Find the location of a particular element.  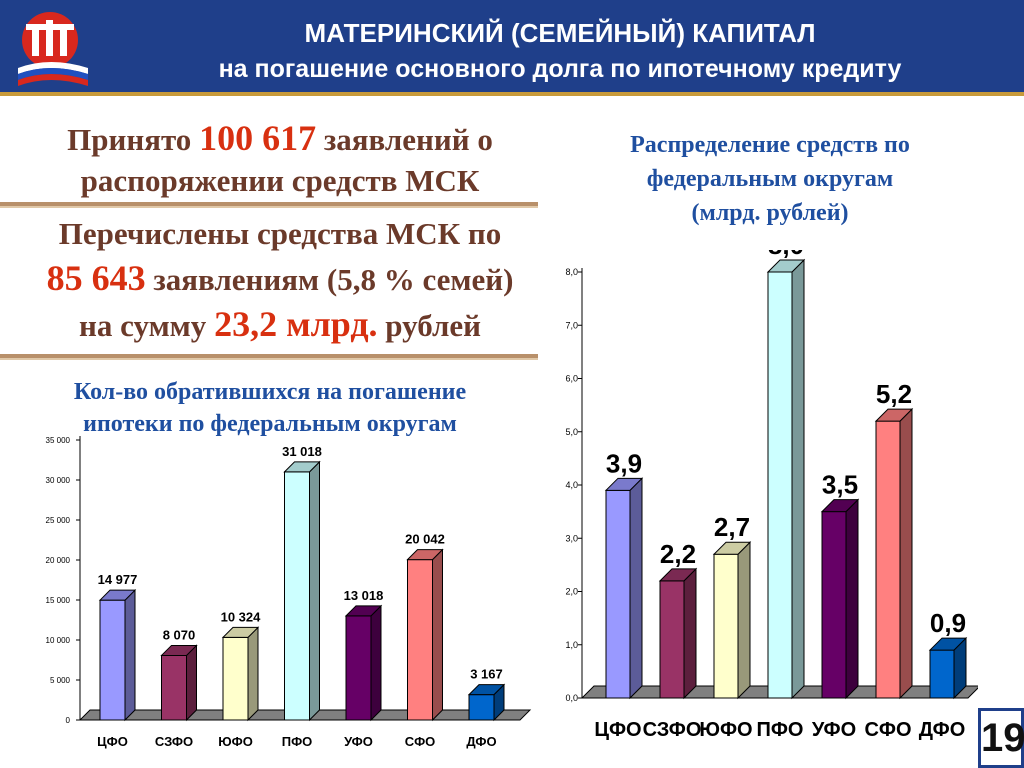

category-label: СЗФО is located at coordinates (672, 730).